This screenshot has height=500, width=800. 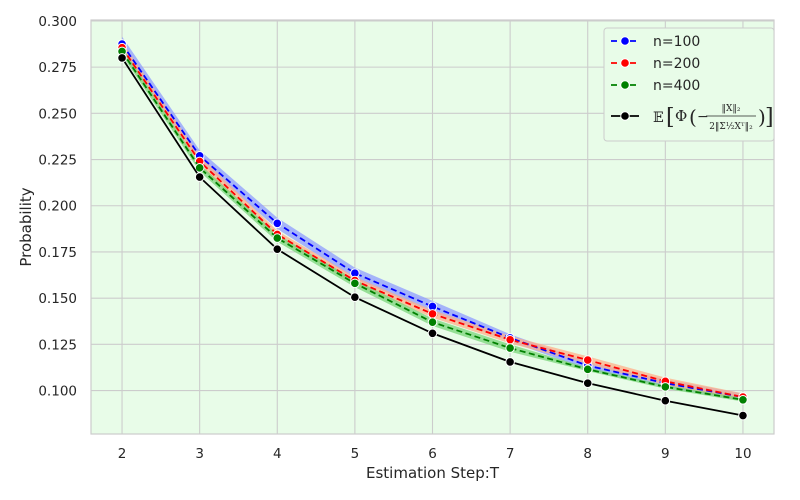 I want to click on y-tick-label: 0.275, so click(x=57, y=68).